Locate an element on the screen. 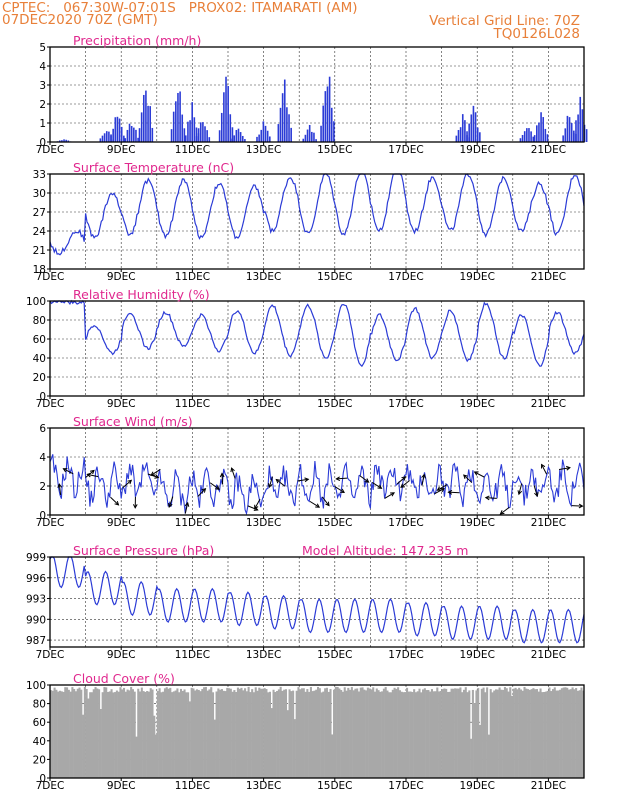 The width and height of the screenshot is (618, 800). y-tick-label: 4 is located at coordinates (42, 67).